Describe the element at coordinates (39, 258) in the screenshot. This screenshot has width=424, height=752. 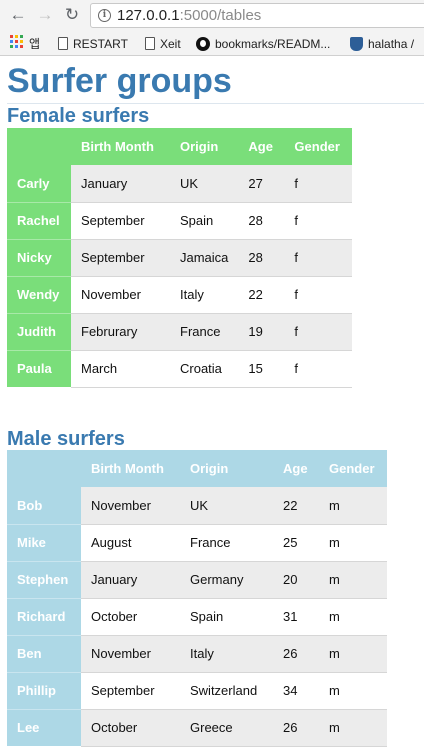
I see `cell-name: Nicky` at that location.